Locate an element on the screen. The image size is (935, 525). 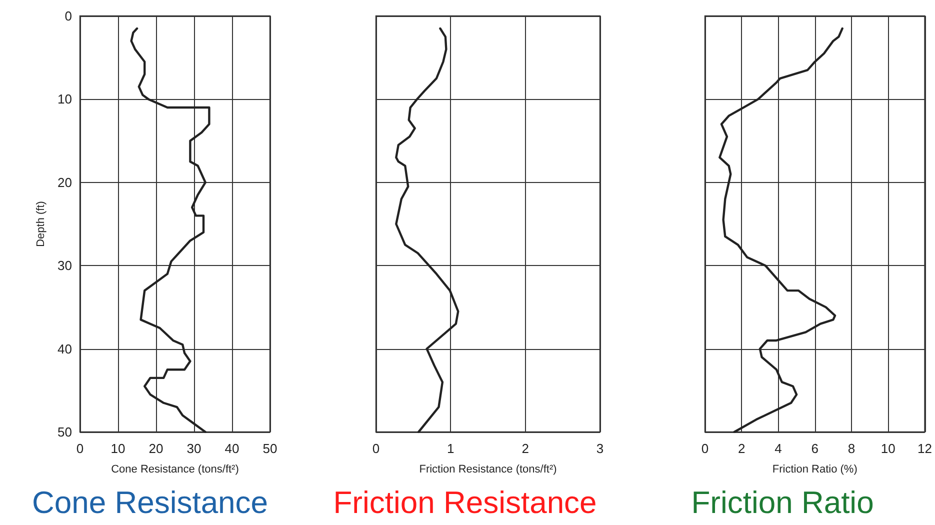
y-axis-title: Depth (ft) is located at coordinates (41, 224).